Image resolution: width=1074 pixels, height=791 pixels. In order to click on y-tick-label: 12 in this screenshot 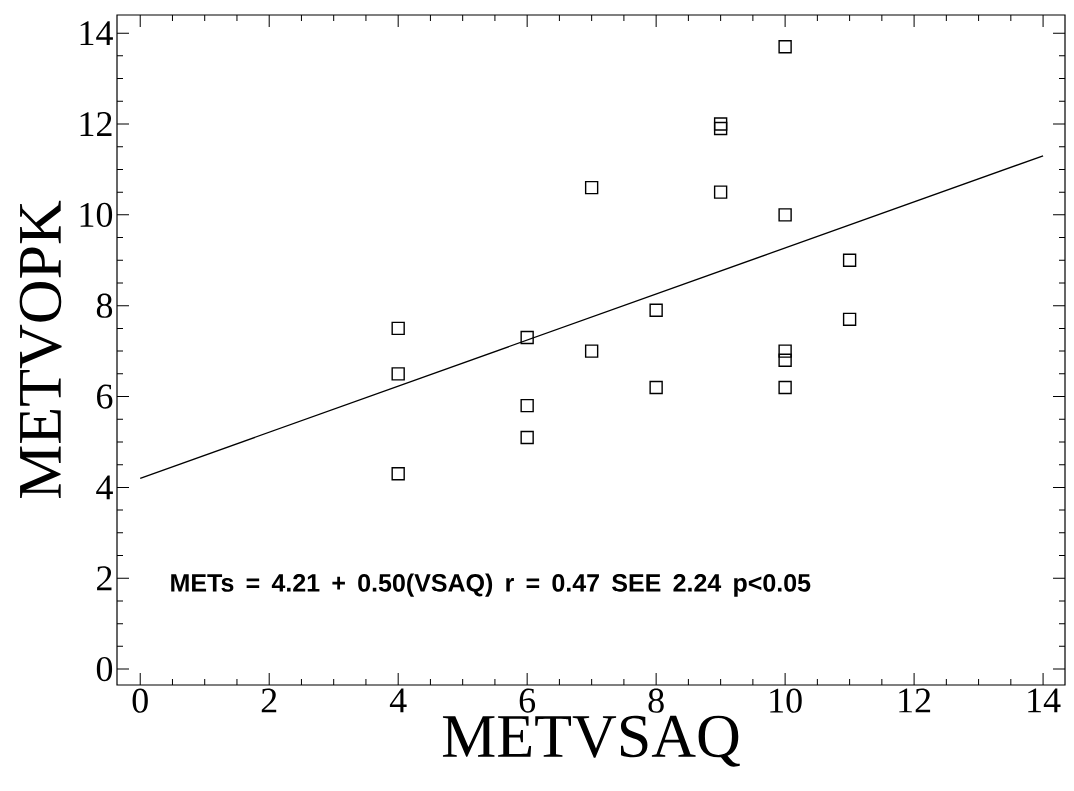, I will do `click(96, 124)`.